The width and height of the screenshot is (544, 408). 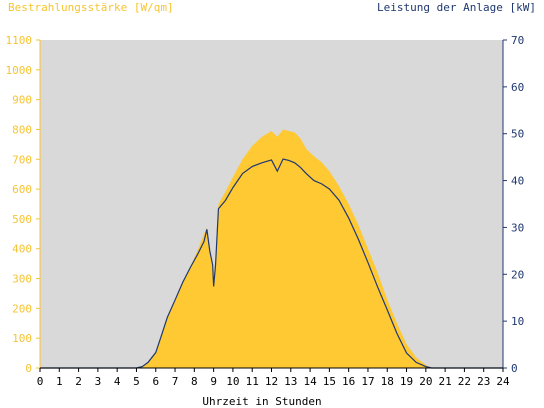 What do you see at coordinates (425, 381) in the screenshot?
I see `x-tick-label: 20` at bounding box center [425, 381].